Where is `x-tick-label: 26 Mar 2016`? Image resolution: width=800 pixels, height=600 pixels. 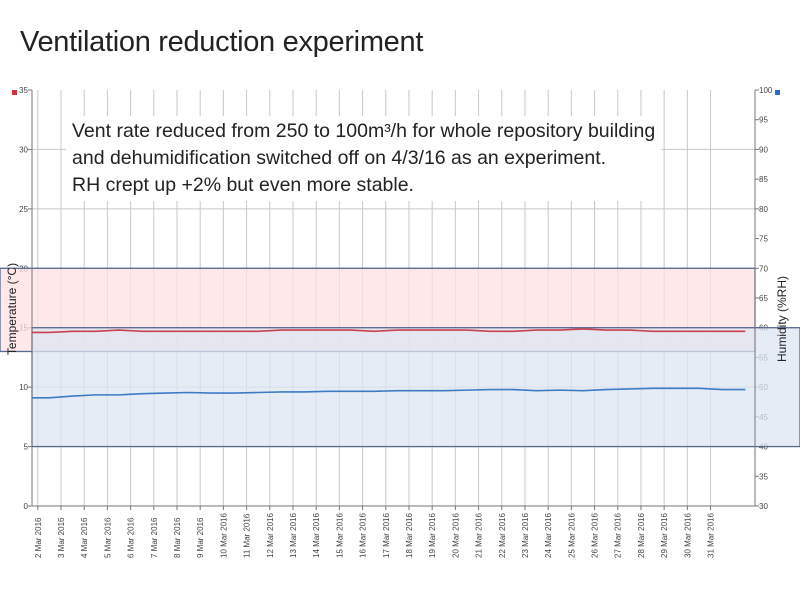 x-tick-label: 26 Mar 2016 is located at coordinates (595, 535).